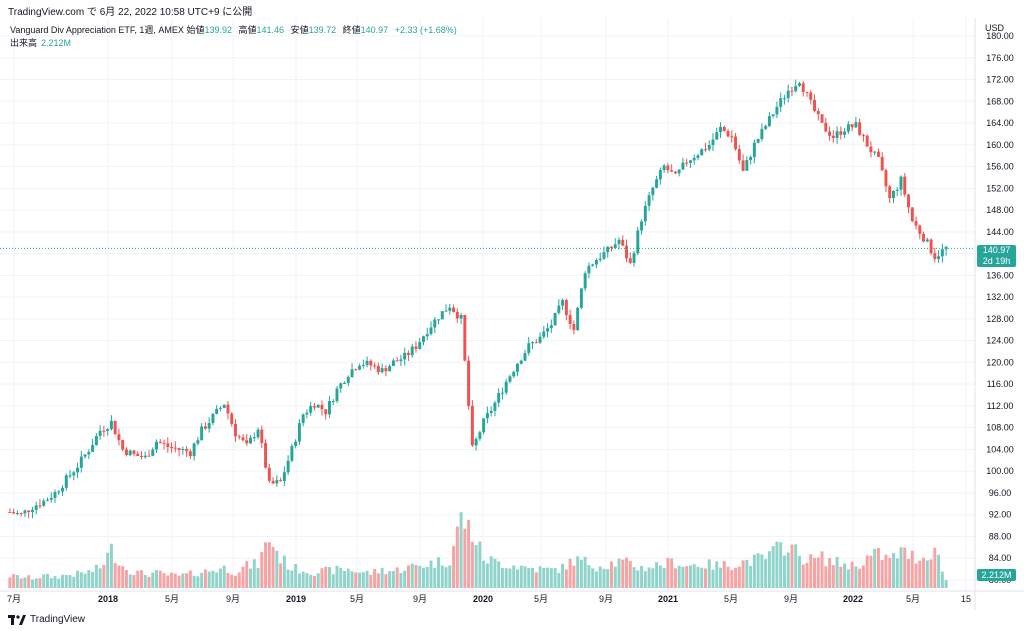  I want to click on y-tick-label: 120.00, so click(1000, 362).